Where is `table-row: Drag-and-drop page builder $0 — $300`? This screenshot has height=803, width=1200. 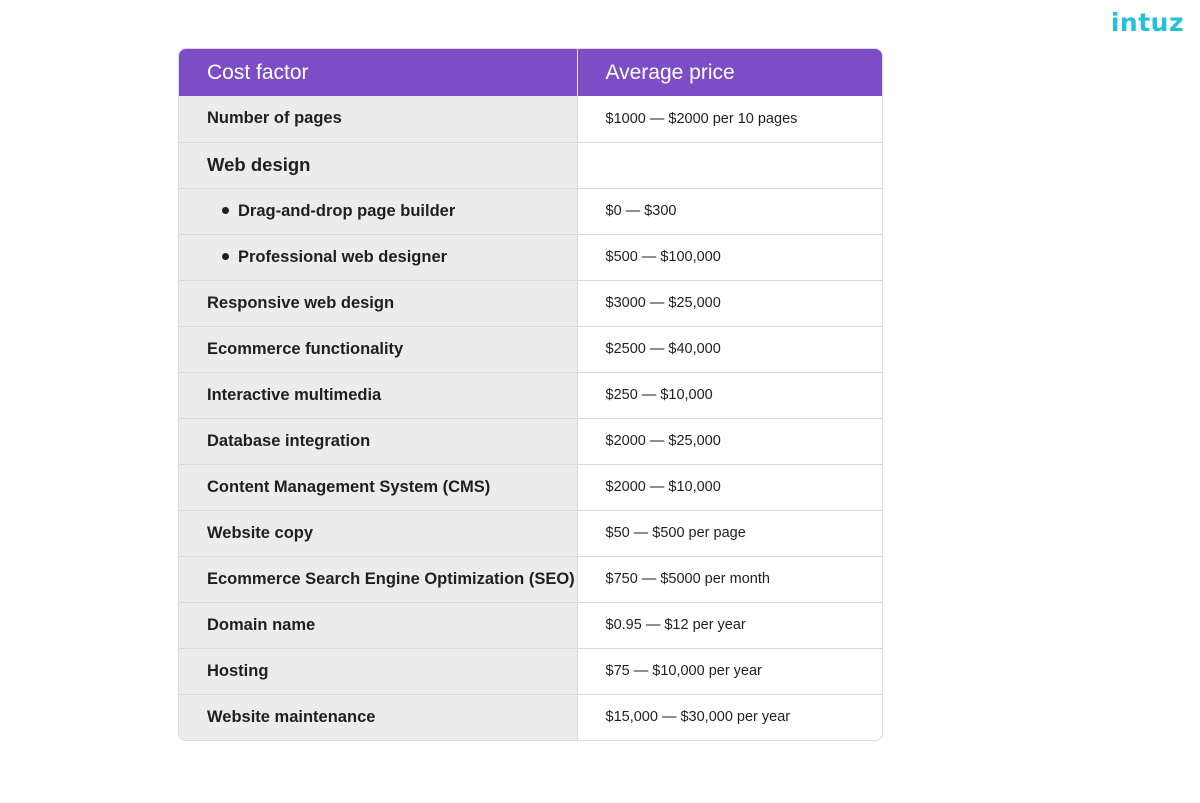
table-row: Drag-and-drop page builder $0 — $300 is located at coordinates (530, 211).